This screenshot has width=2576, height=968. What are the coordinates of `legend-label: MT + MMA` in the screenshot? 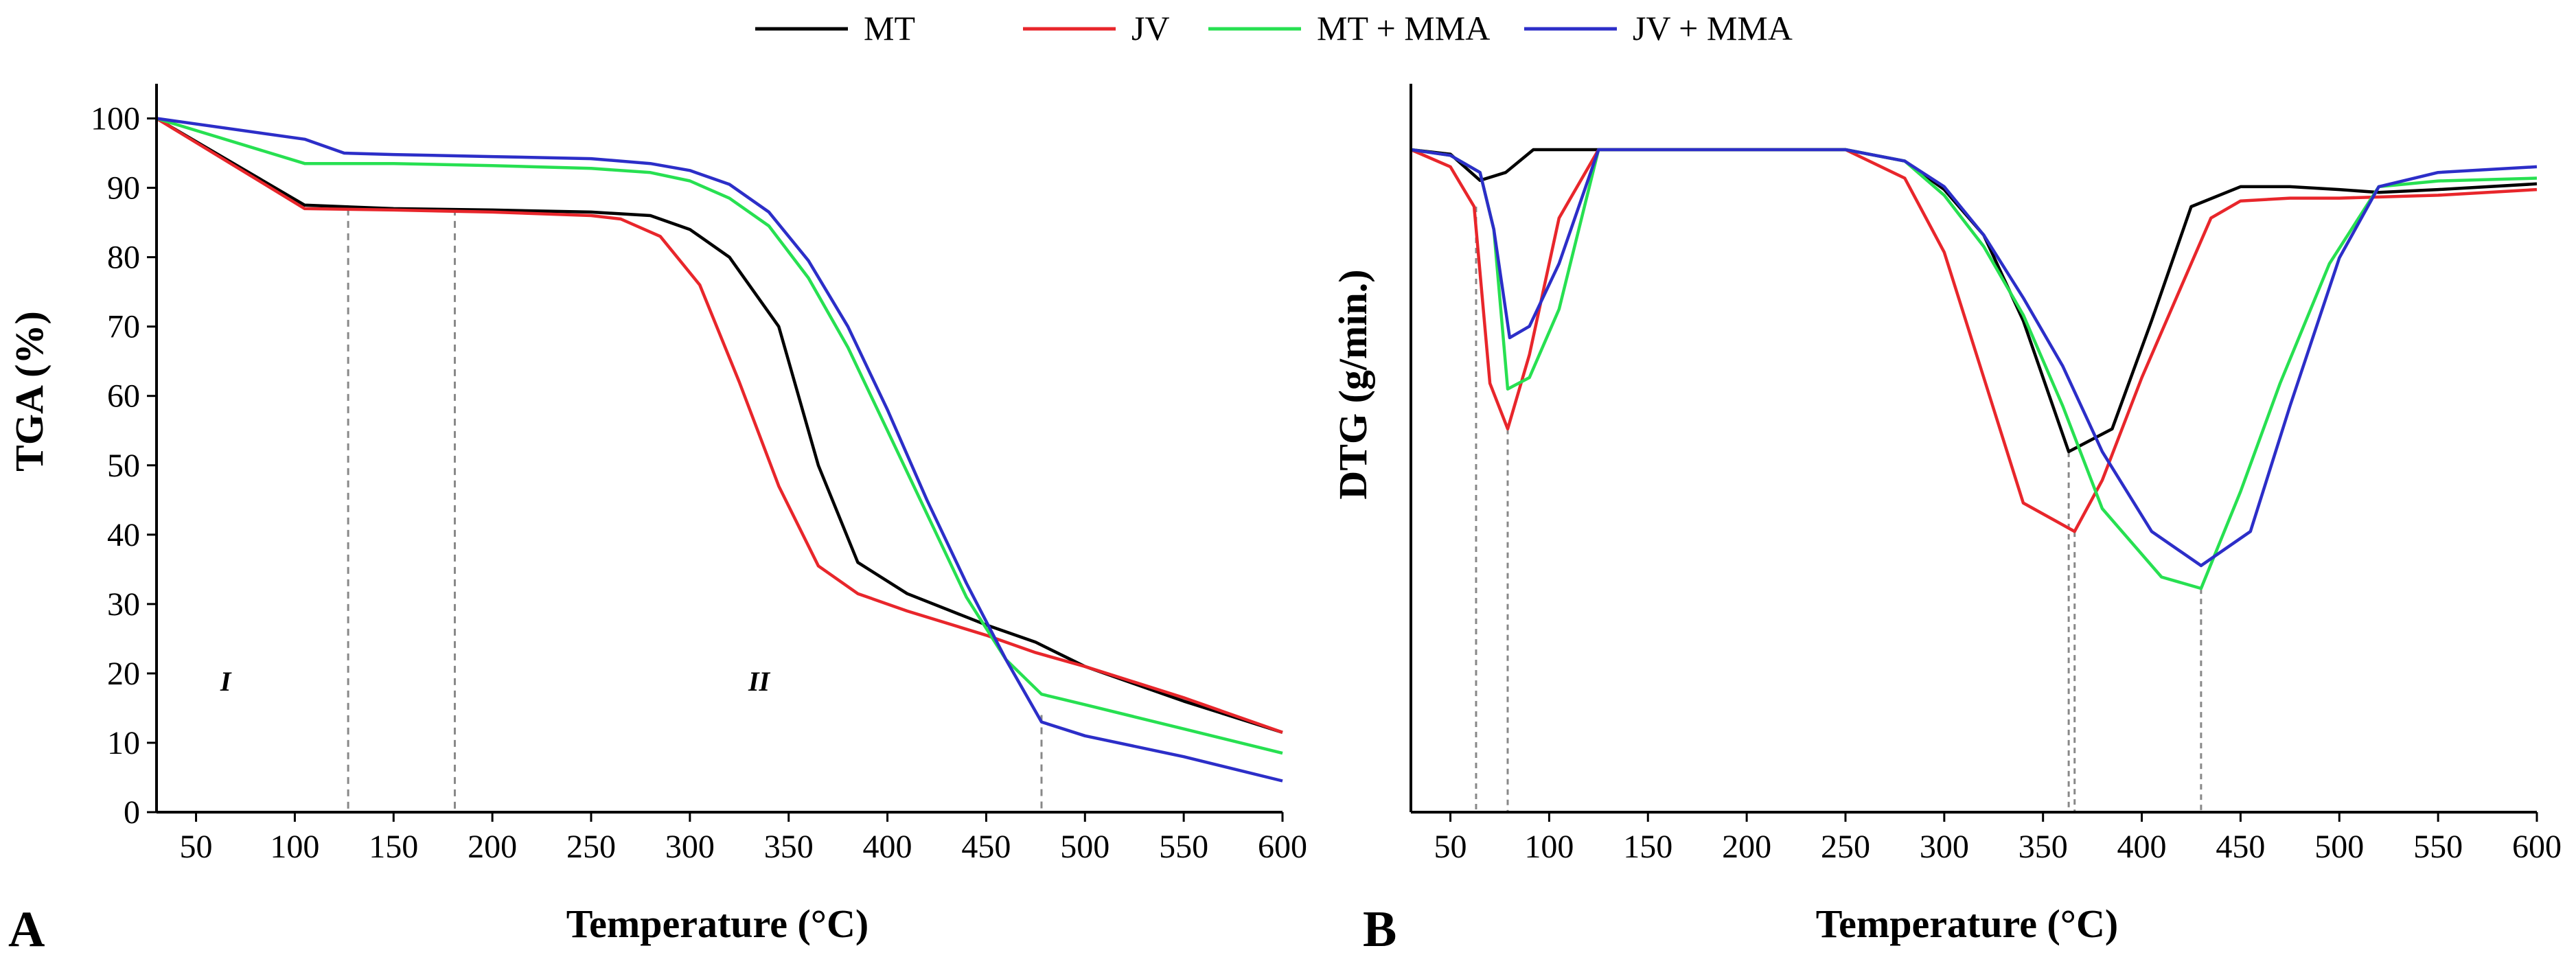 It's located at (1403, 28).